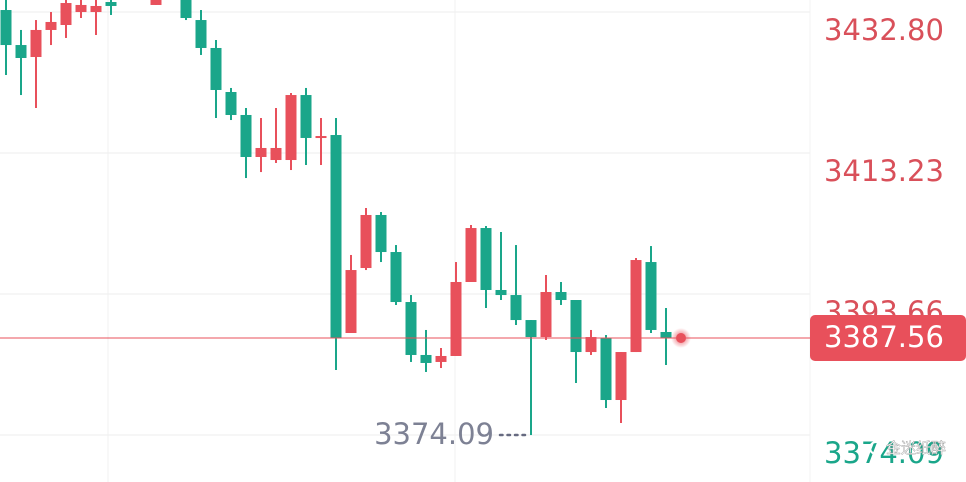 The width and height of the screenshot is (966, 482). Describe the element at coordinates (884, 337) in the screenshot. I see `last-price-label: 3387.56` at that location.